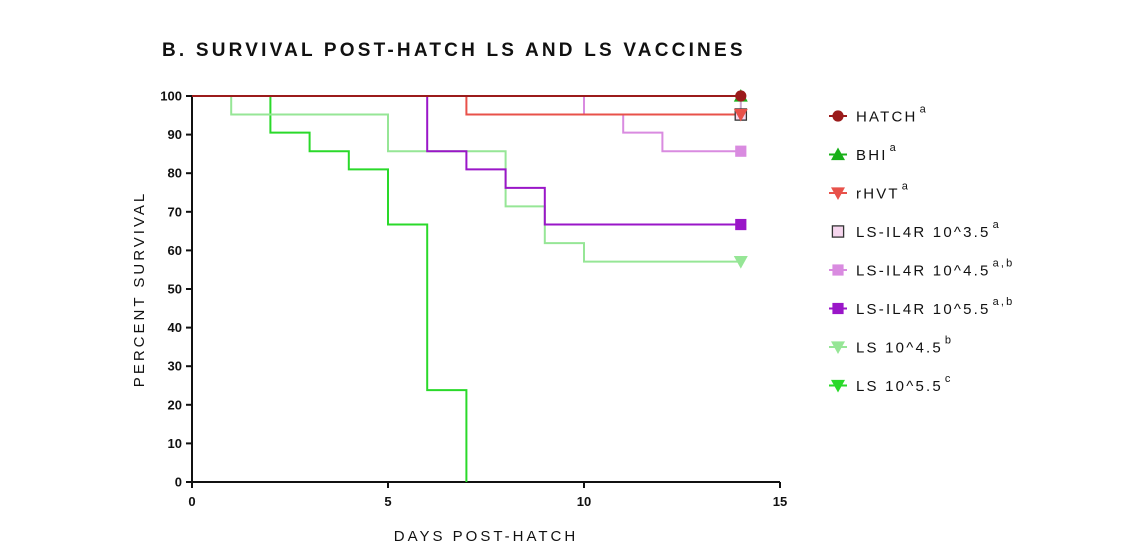 This screenshot has height=560, width=1144. What do you see at coordinates (178, 482) in the screenshot?
I see `y-tick-label: 0` at bounding box center [178, 482].